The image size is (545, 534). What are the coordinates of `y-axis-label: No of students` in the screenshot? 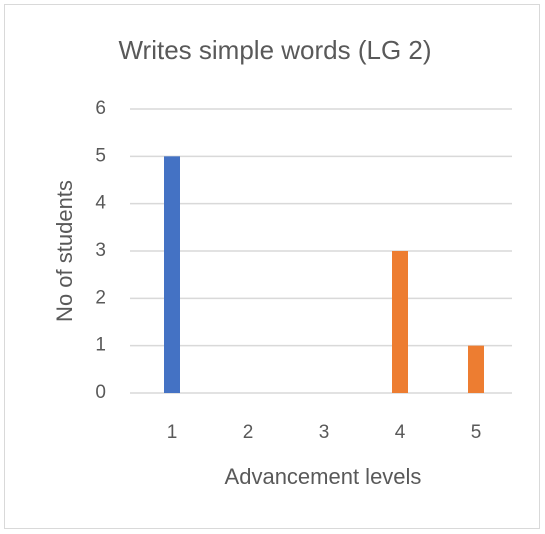 It's located at (64, 251).